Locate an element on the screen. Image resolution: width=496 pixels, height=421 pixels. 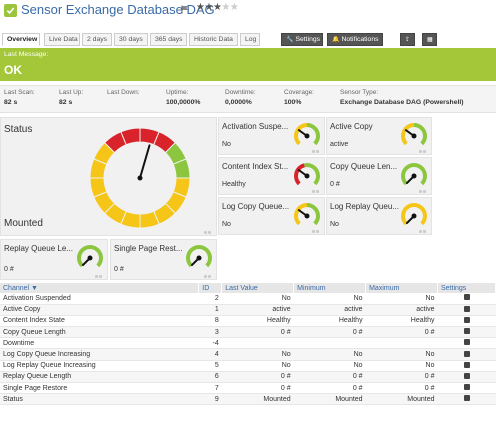
col-maximum: Maximum is located at coordinates (401, 288).